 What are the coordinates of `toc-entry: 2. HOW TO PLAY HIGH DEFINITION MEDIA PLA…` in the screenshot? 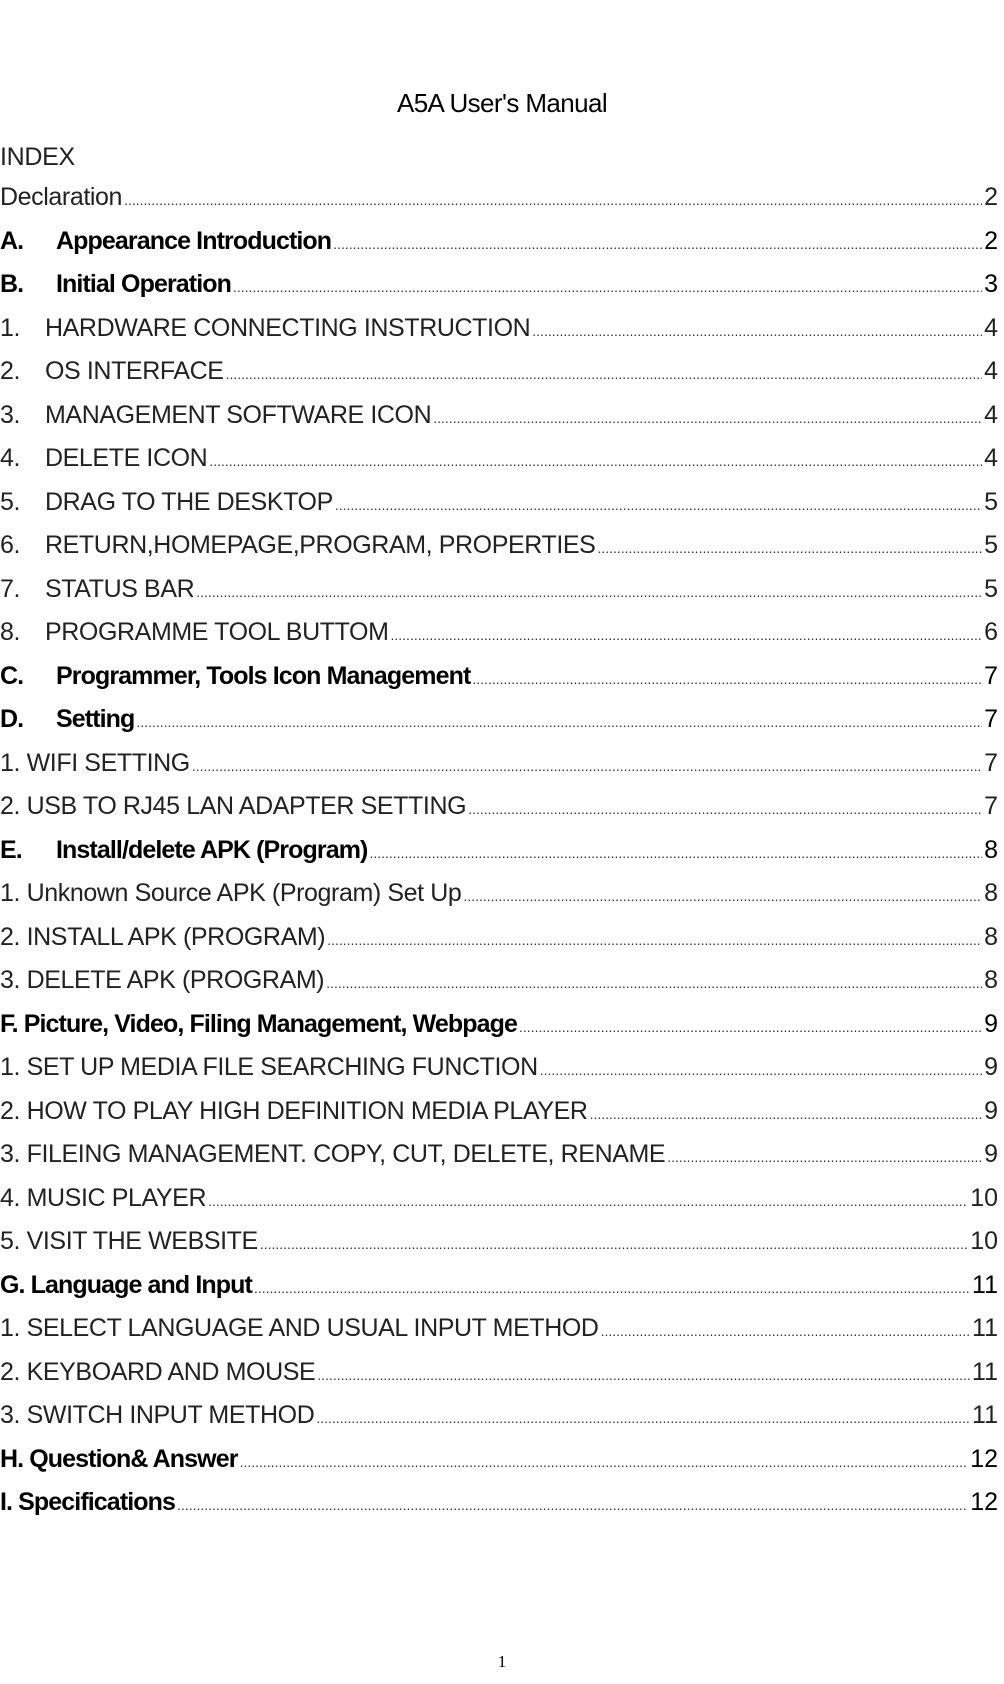 It's located at (499, 1119).